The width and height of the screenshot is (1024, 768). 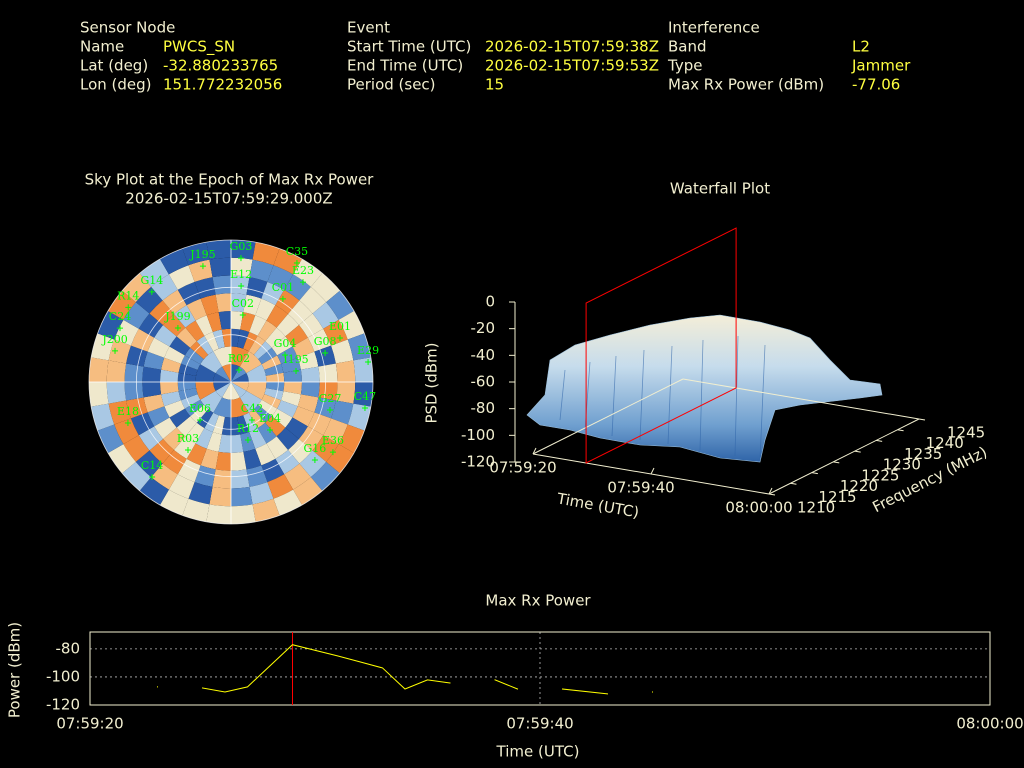 I want to click on satellite-label: C01, so click(x=283, y=287).